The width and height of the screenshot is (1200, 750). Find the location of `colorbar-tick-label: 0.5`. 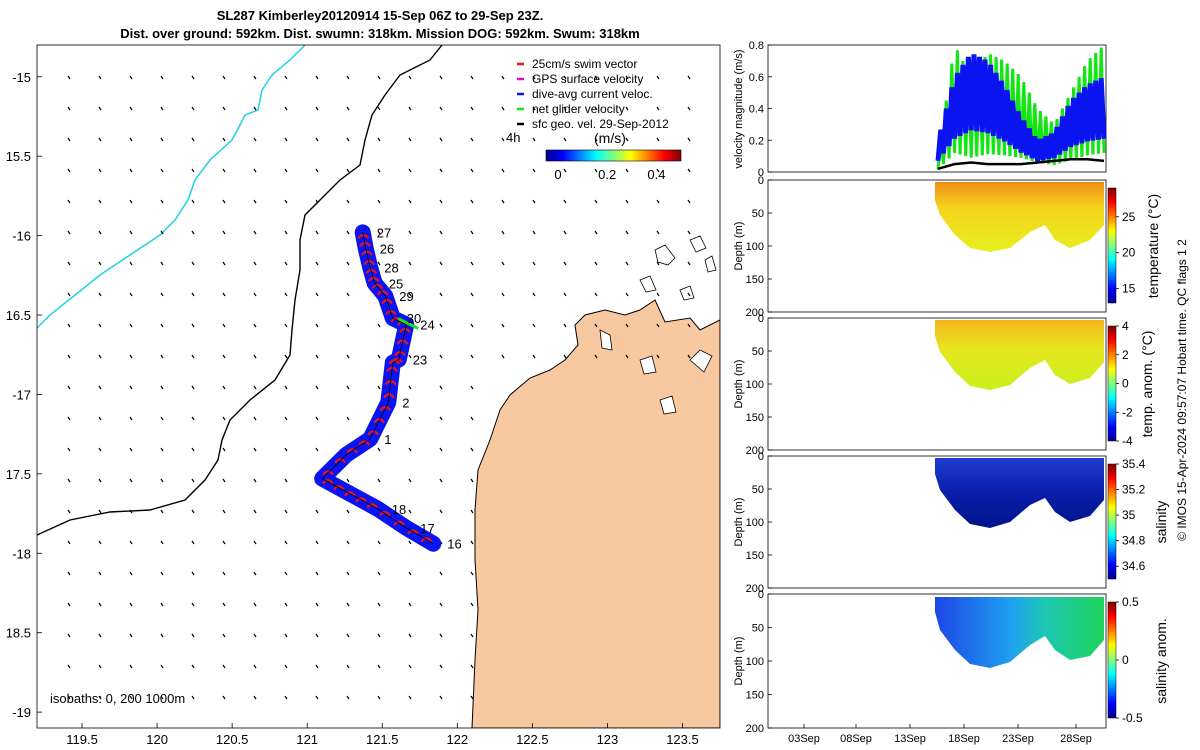

colorbar-tick-label: 0.5 is located at coordinates (1130, 602).